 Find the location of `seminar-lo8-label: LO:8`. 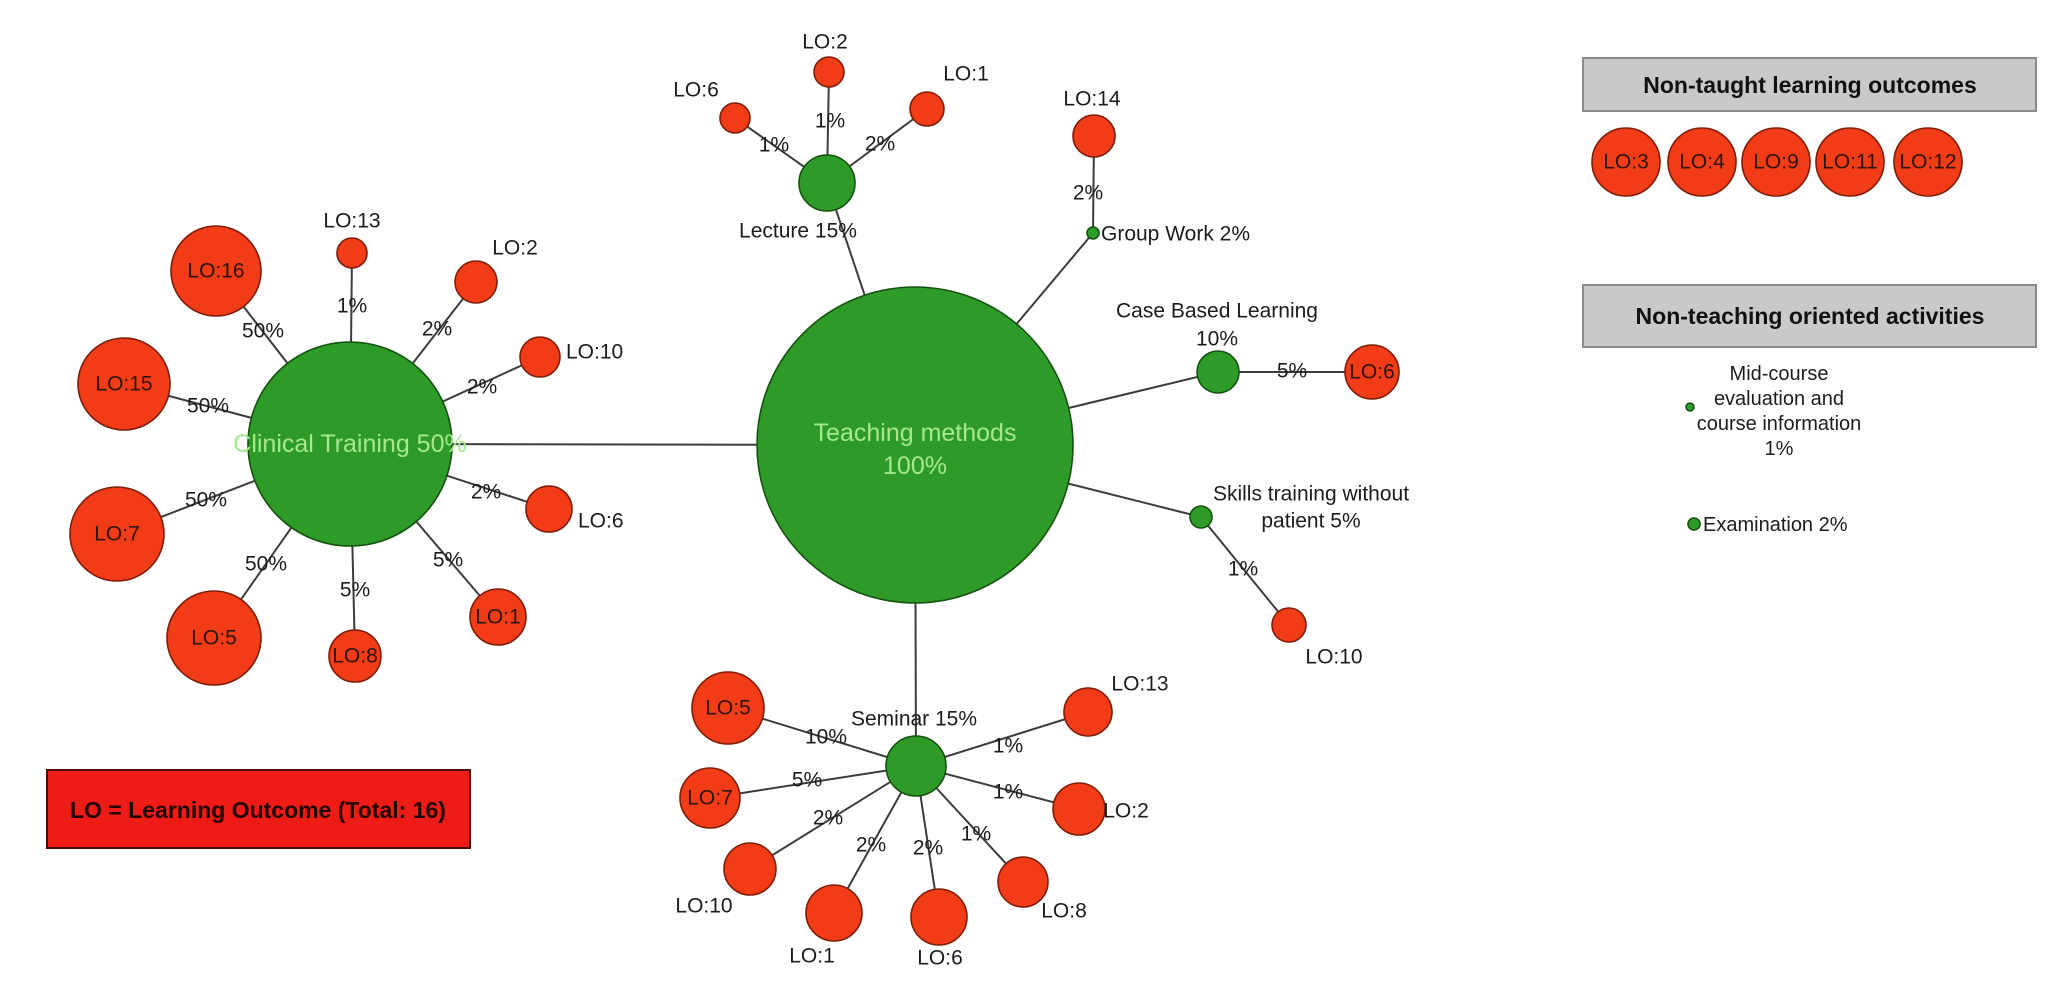

seminar-lo8-label: LO:8 is located at coordinates (1064, 911).